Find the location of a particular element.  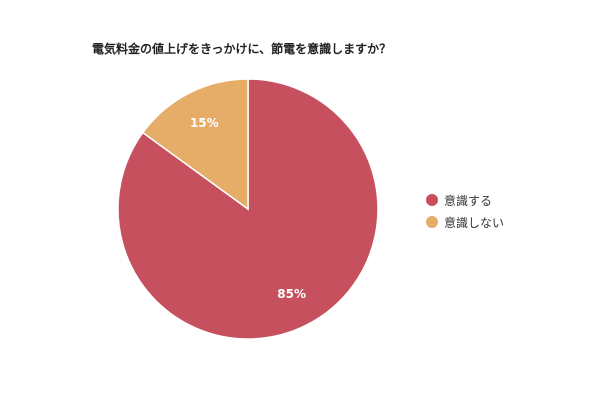

legend-label-not-aware: 意識しない is located at coordinates (474, 222).